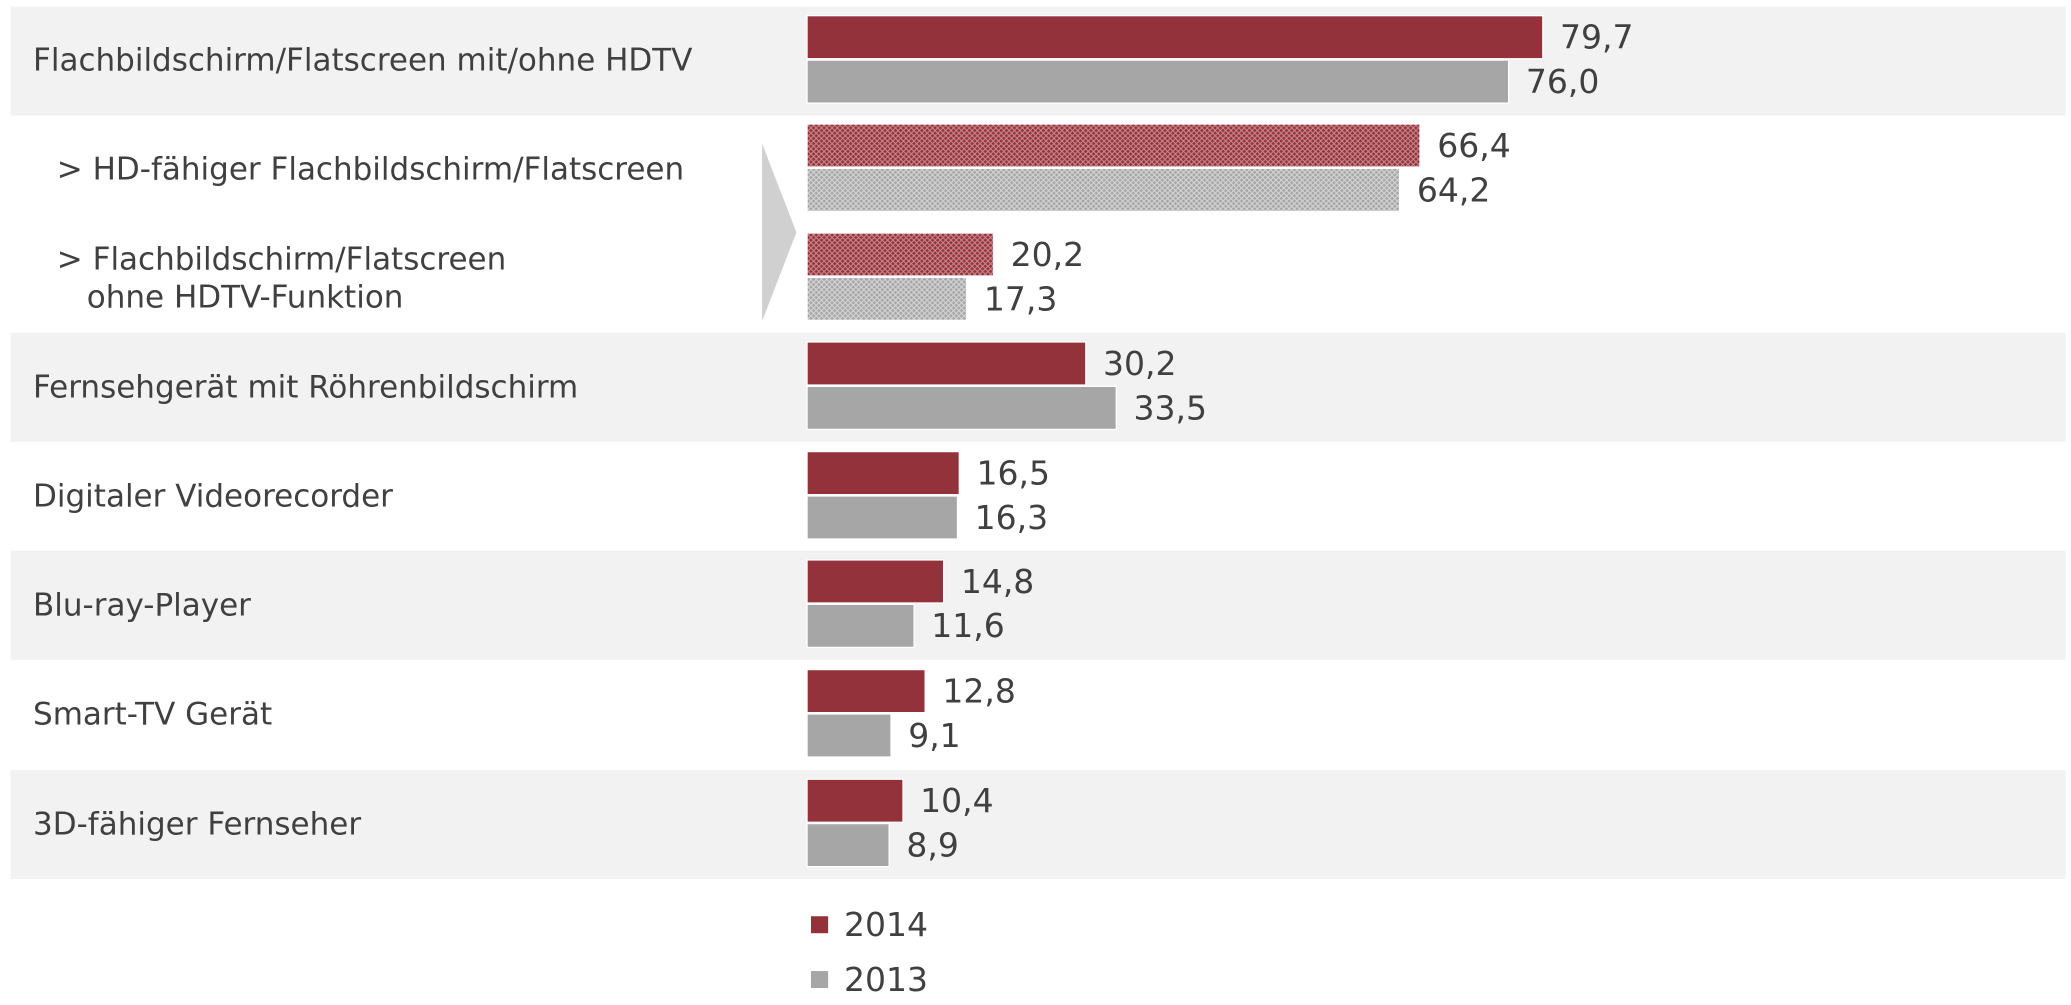  What do you see at coordinates (779, 232) in the screenshot?
I see `bracket-arrow` at bounding box center [779, 232].